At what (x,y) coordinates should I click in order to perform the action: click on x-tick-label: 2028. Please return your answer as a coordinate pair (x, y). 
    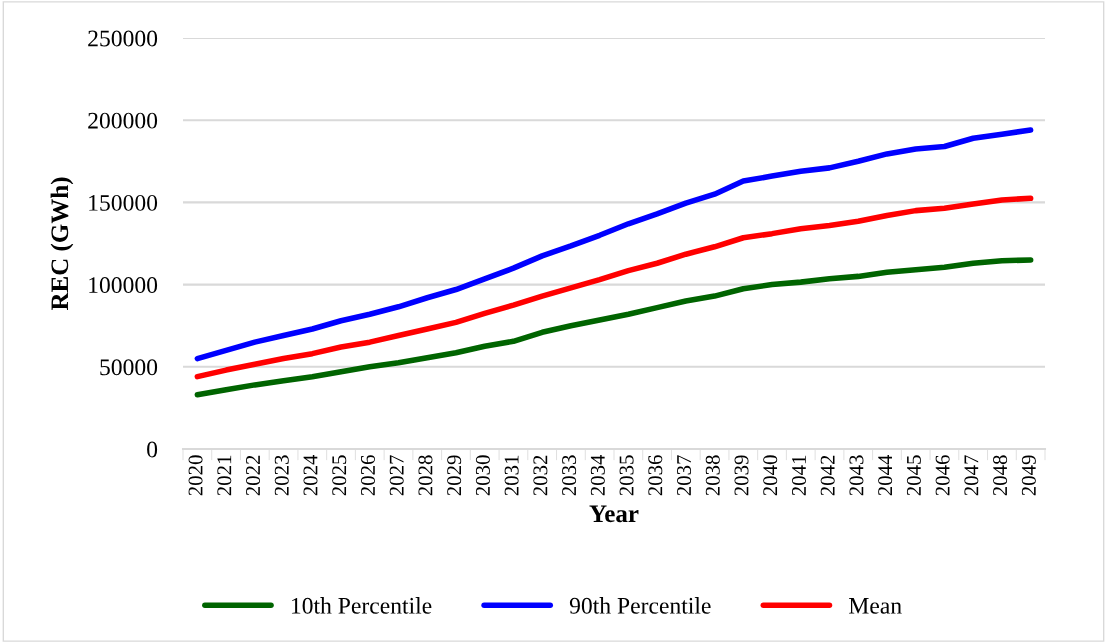
    Looking at the image, I should click on (425, 475).